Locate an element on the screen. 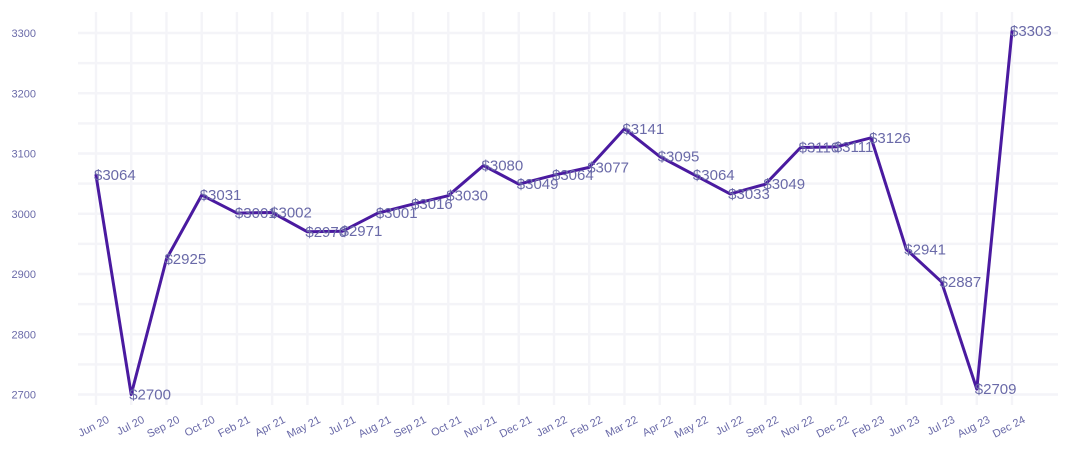  y-tick-label: 2700 is located at coordinates (24, 396).